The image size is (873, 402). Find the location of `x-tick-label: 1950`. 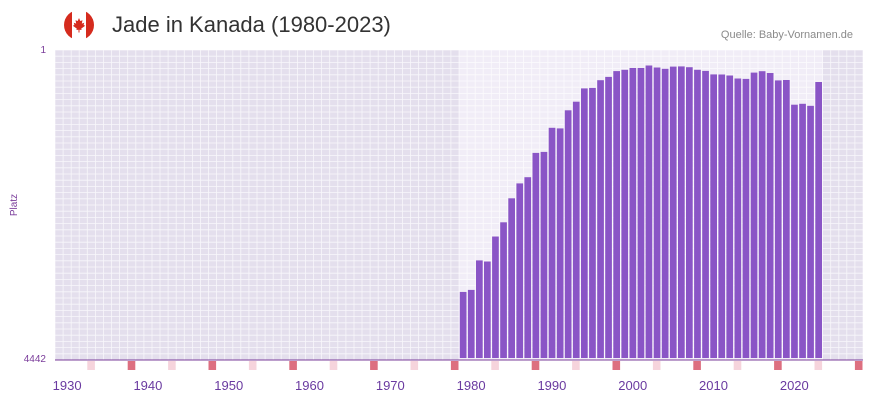

x-tick-label: 1950 is located at coordinates (228, 385).